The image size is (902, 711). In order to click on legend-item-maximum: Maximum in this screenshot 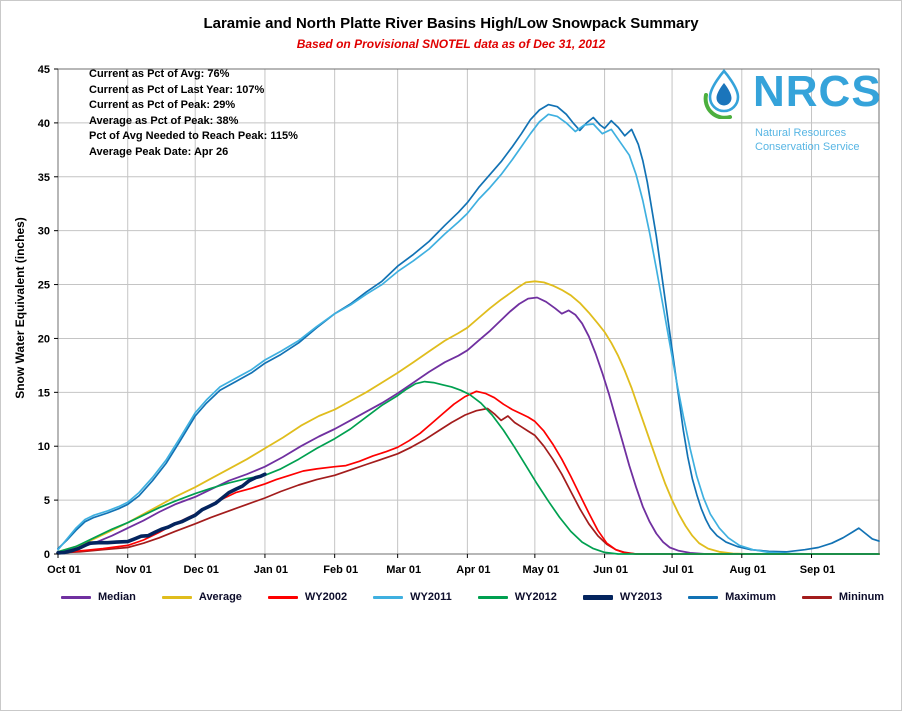, I will do `click(732, 597)`.